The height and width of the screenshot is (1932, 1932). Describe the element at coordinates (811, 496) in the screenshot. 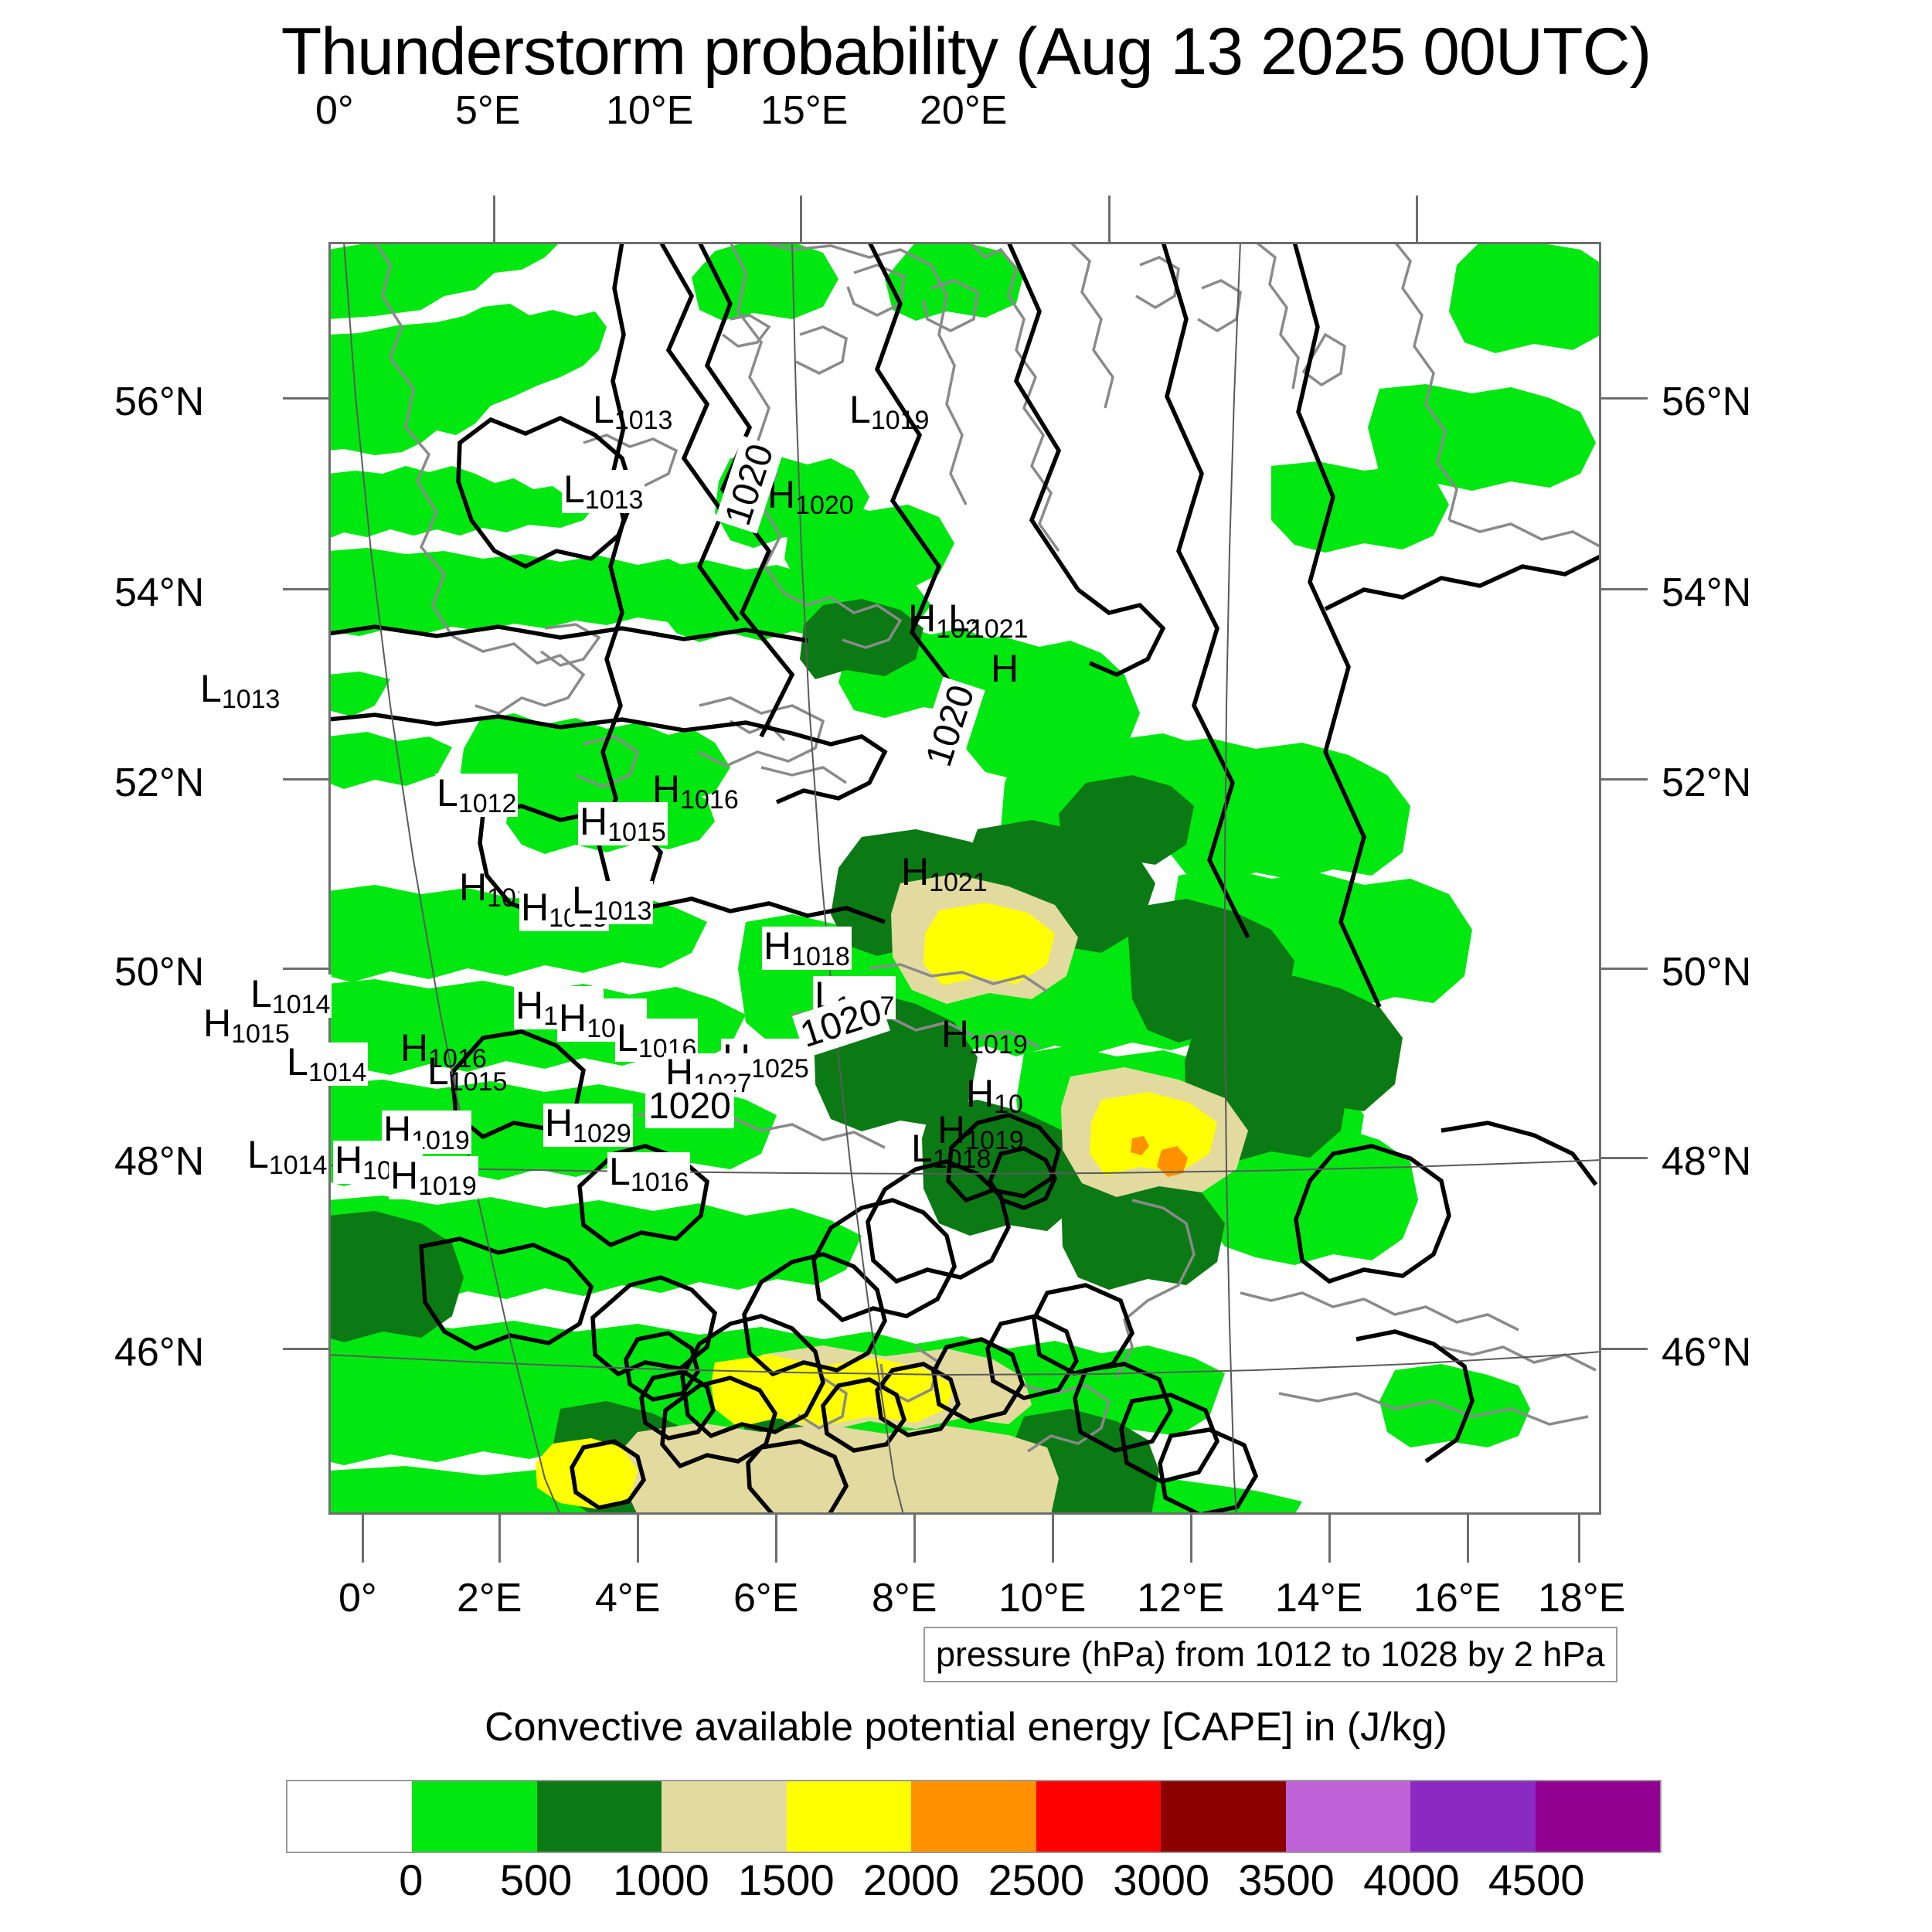

I see `pressure-marker-H-1020: H1020` at that location.